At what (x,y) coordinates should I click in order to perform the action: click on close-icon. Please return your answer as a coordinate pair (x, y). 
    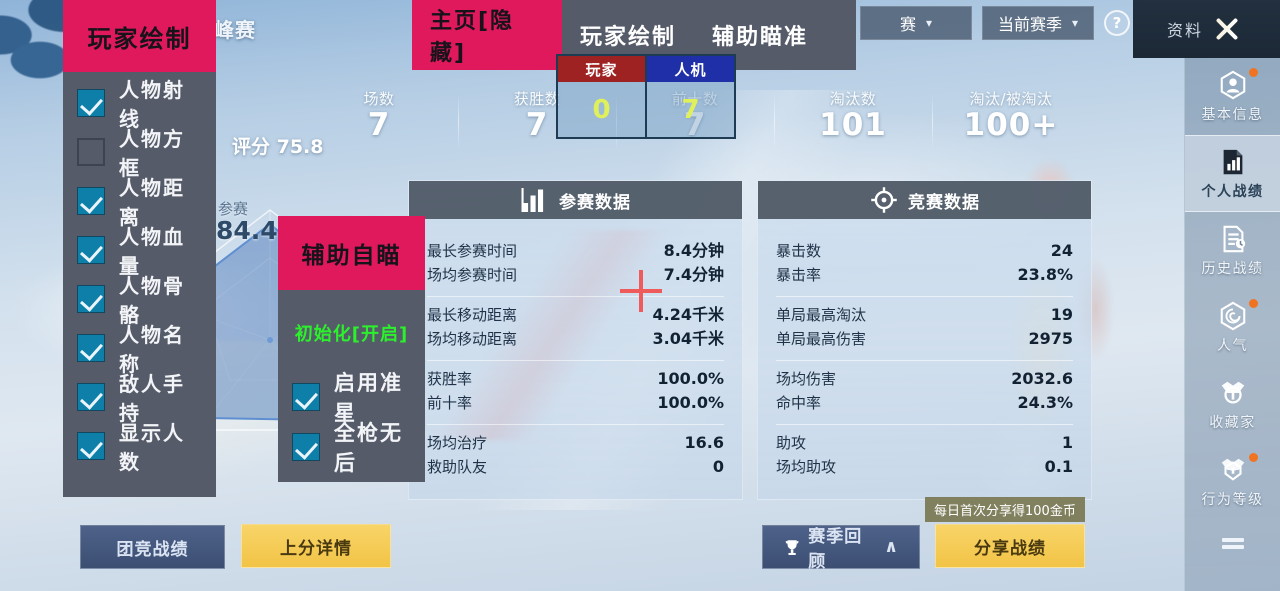
    Looking at the image, I should click on (1227, 29).